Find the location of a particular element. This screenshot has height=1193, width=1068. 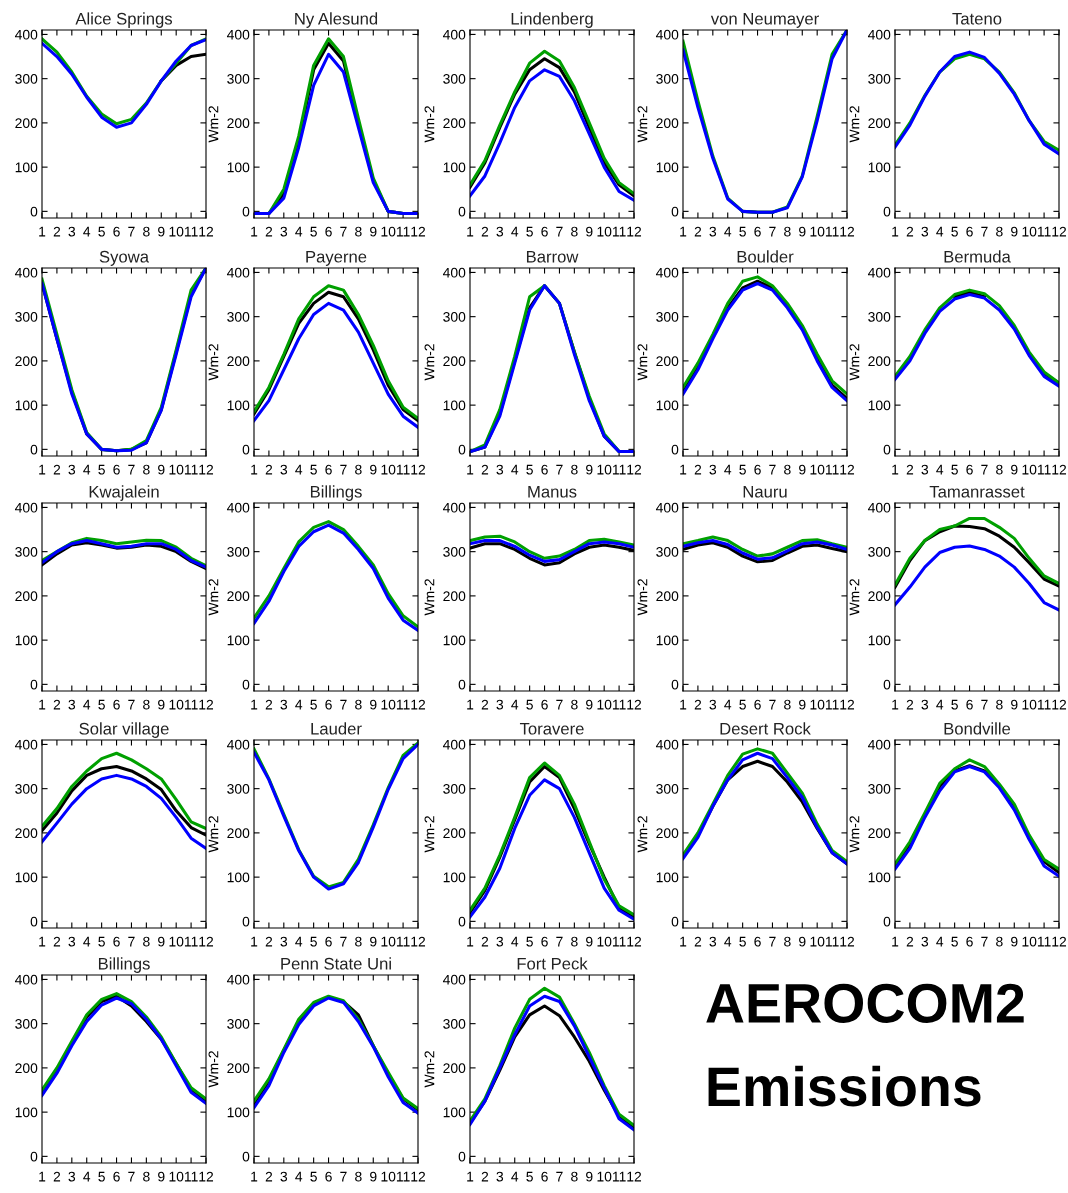

chart-title: Kwajalein is located at coordinates (124, 493).